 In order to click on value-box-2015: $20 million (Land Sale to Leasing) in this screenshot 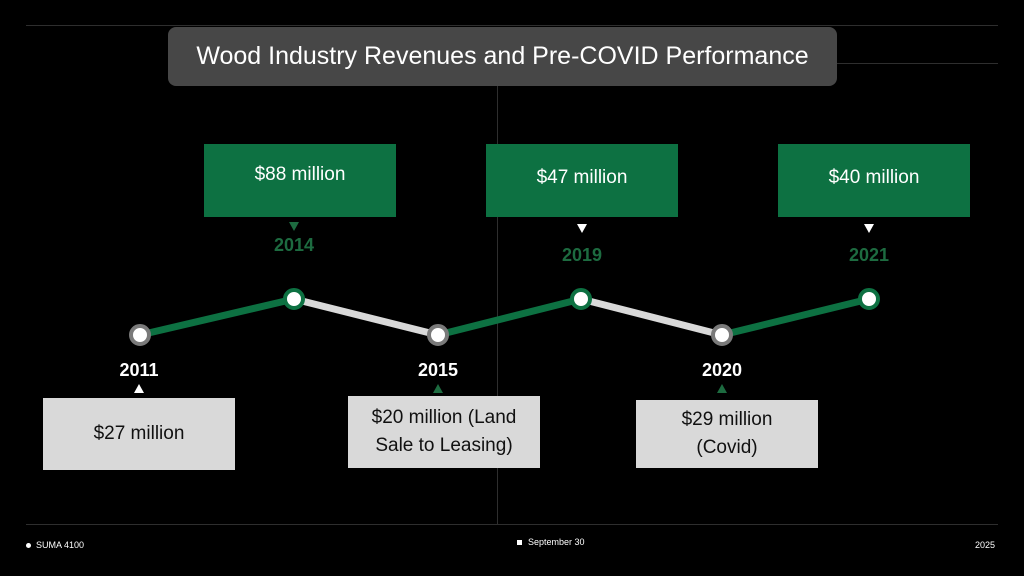, I will do `click(444, 432)`.